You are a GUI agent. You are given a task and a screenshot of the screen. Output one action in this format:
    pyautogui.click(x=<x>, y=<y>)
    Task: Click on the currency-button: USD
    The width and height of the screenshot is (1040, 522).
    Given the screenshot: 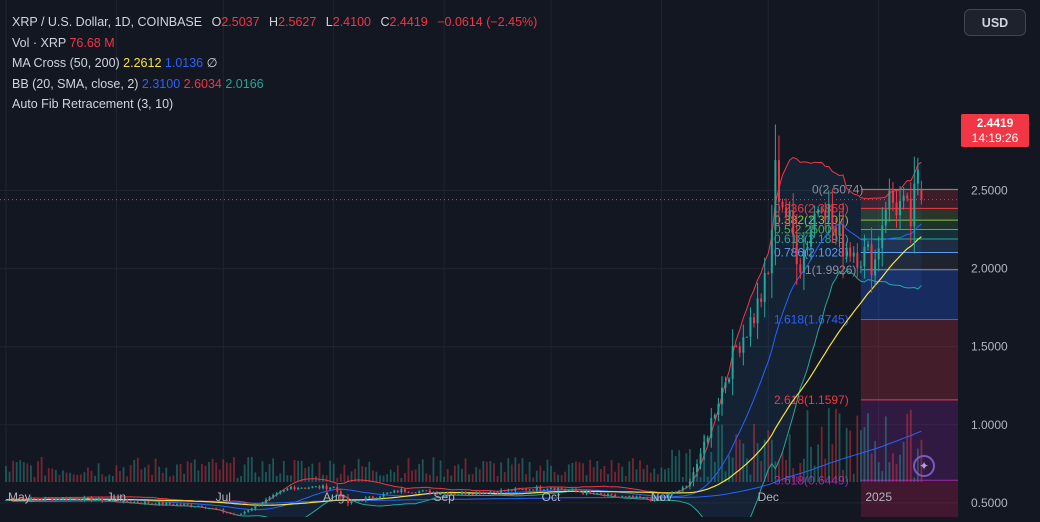 What is the action you would take?
    pyautogui.click(x=995, y=22)
    